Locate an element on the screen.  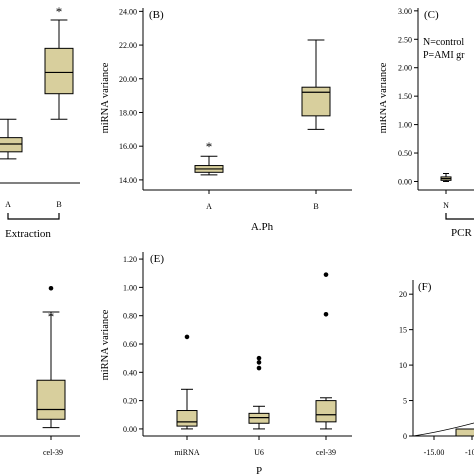
panel-b-y-tick-label-1: 16.00 is located at coordinates (128, 146).